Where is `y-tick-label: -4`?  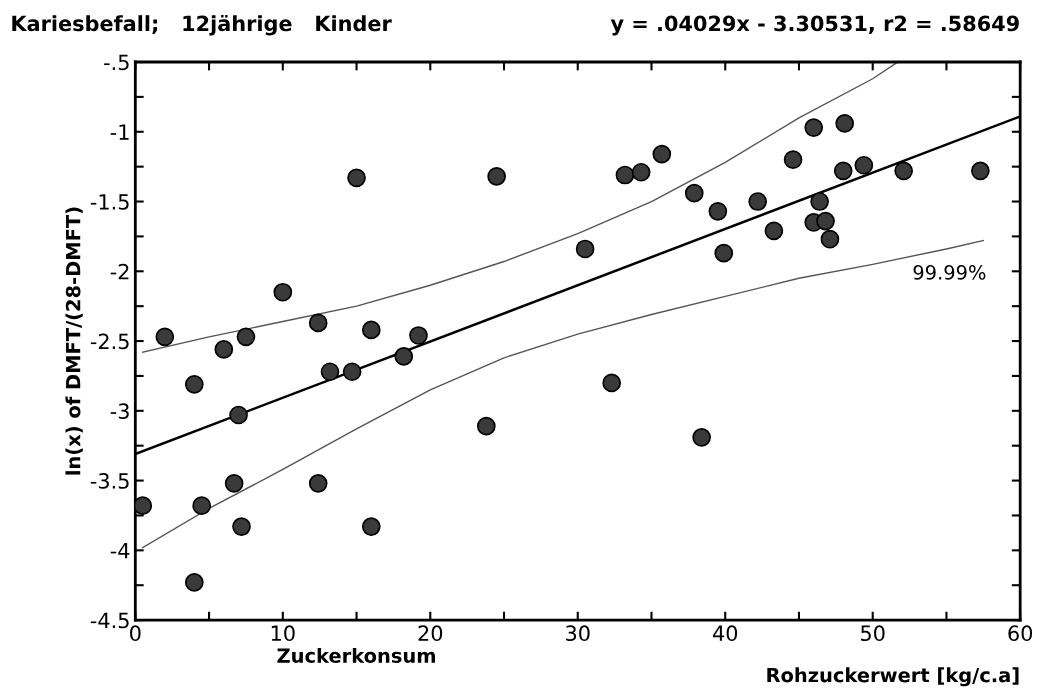 y-tick-label: -4 is located at coordinates (120, 551).